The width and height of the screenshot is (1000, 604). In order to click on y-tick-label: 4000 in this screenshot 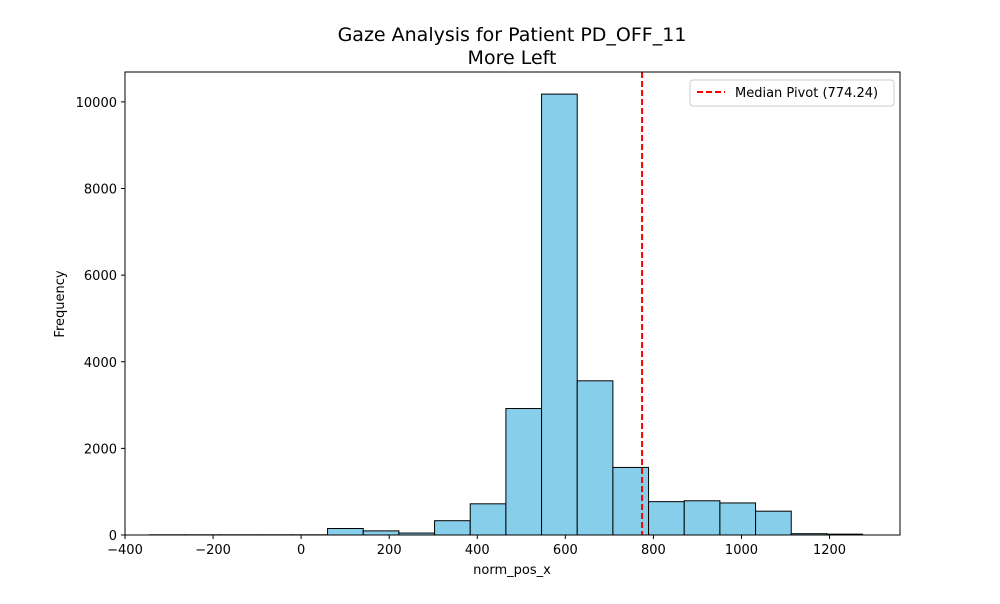, I will do `click(100, 363)`.